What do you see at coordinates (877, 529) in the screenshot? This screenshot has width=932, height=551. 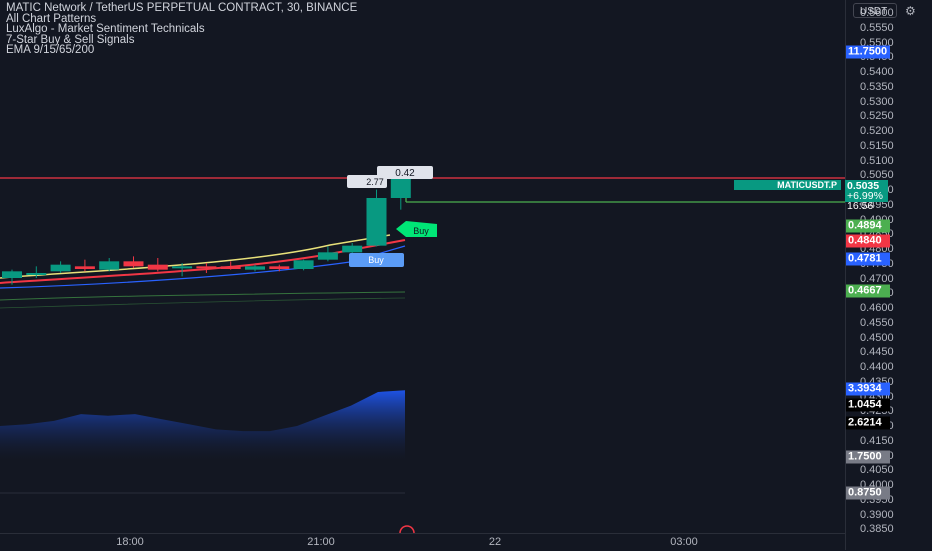 I see `price-tick: 0.3850` at bounding box center [877, 529].